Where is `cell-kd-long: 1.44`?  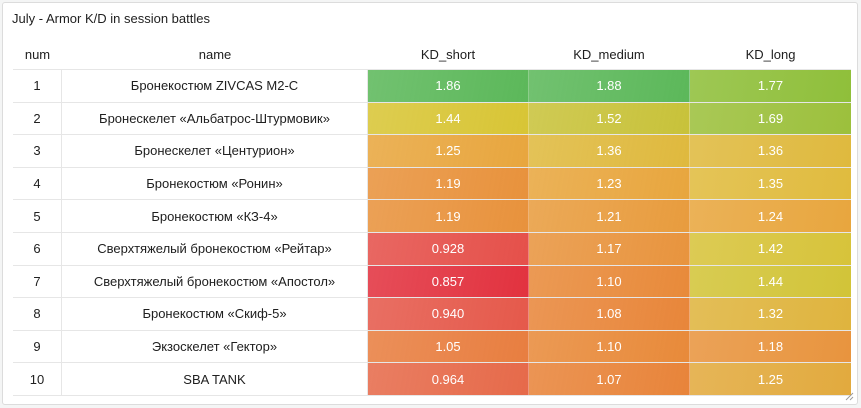
cell-kd-long: 1.44 is located at coordinates (770, 281).